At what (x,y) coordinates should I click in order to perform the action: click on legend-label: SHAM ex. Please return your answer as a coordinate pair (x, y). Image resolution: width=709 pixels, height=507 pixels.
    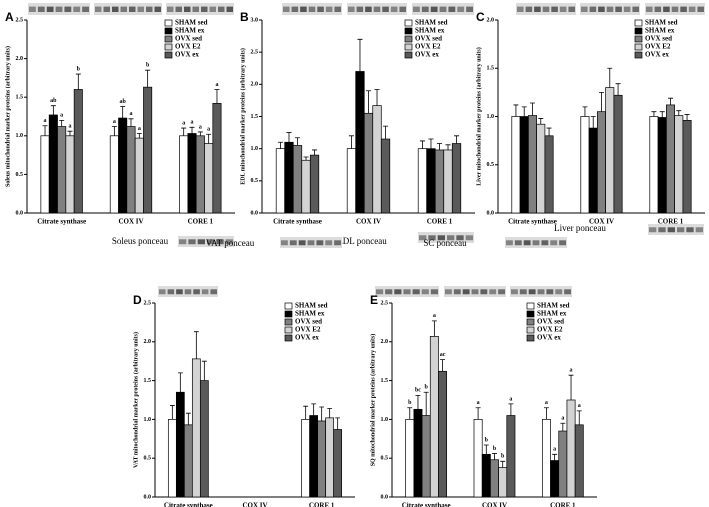
    Looking at the image, I should click on (430, 31).